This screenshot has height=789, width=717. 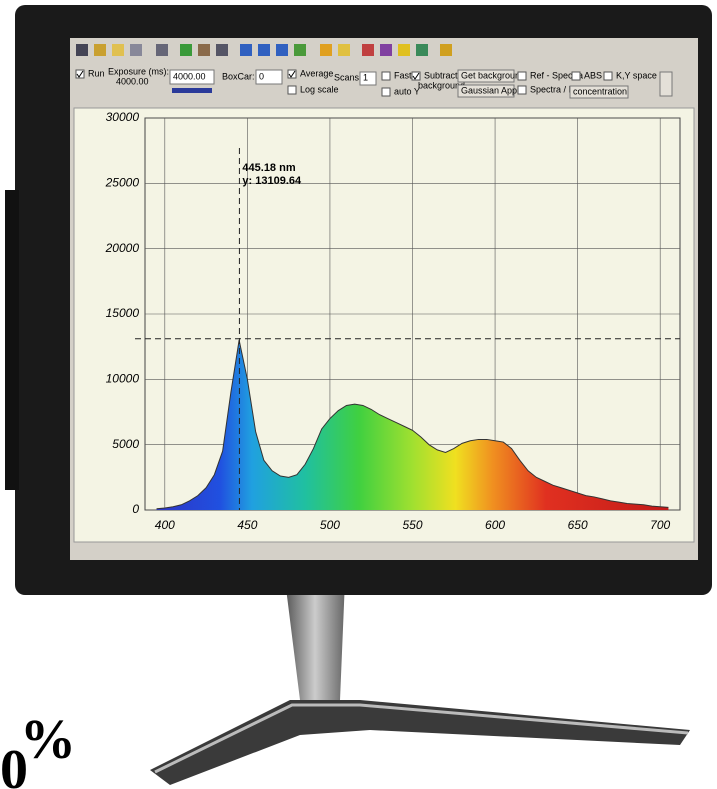 What do you see at coordinates (122, 183) in the screenshot?
I see `y-tick-label: 25000` at bounding box center [122, 183].